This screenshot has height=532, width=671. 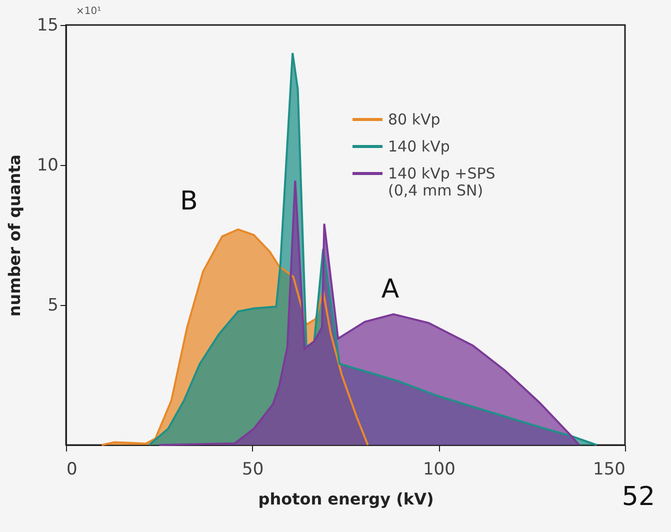 What do you see at coordinates (72, 470) in the screenshot?
I see `x-tick-label: 0` at bounding box center [72, 470].